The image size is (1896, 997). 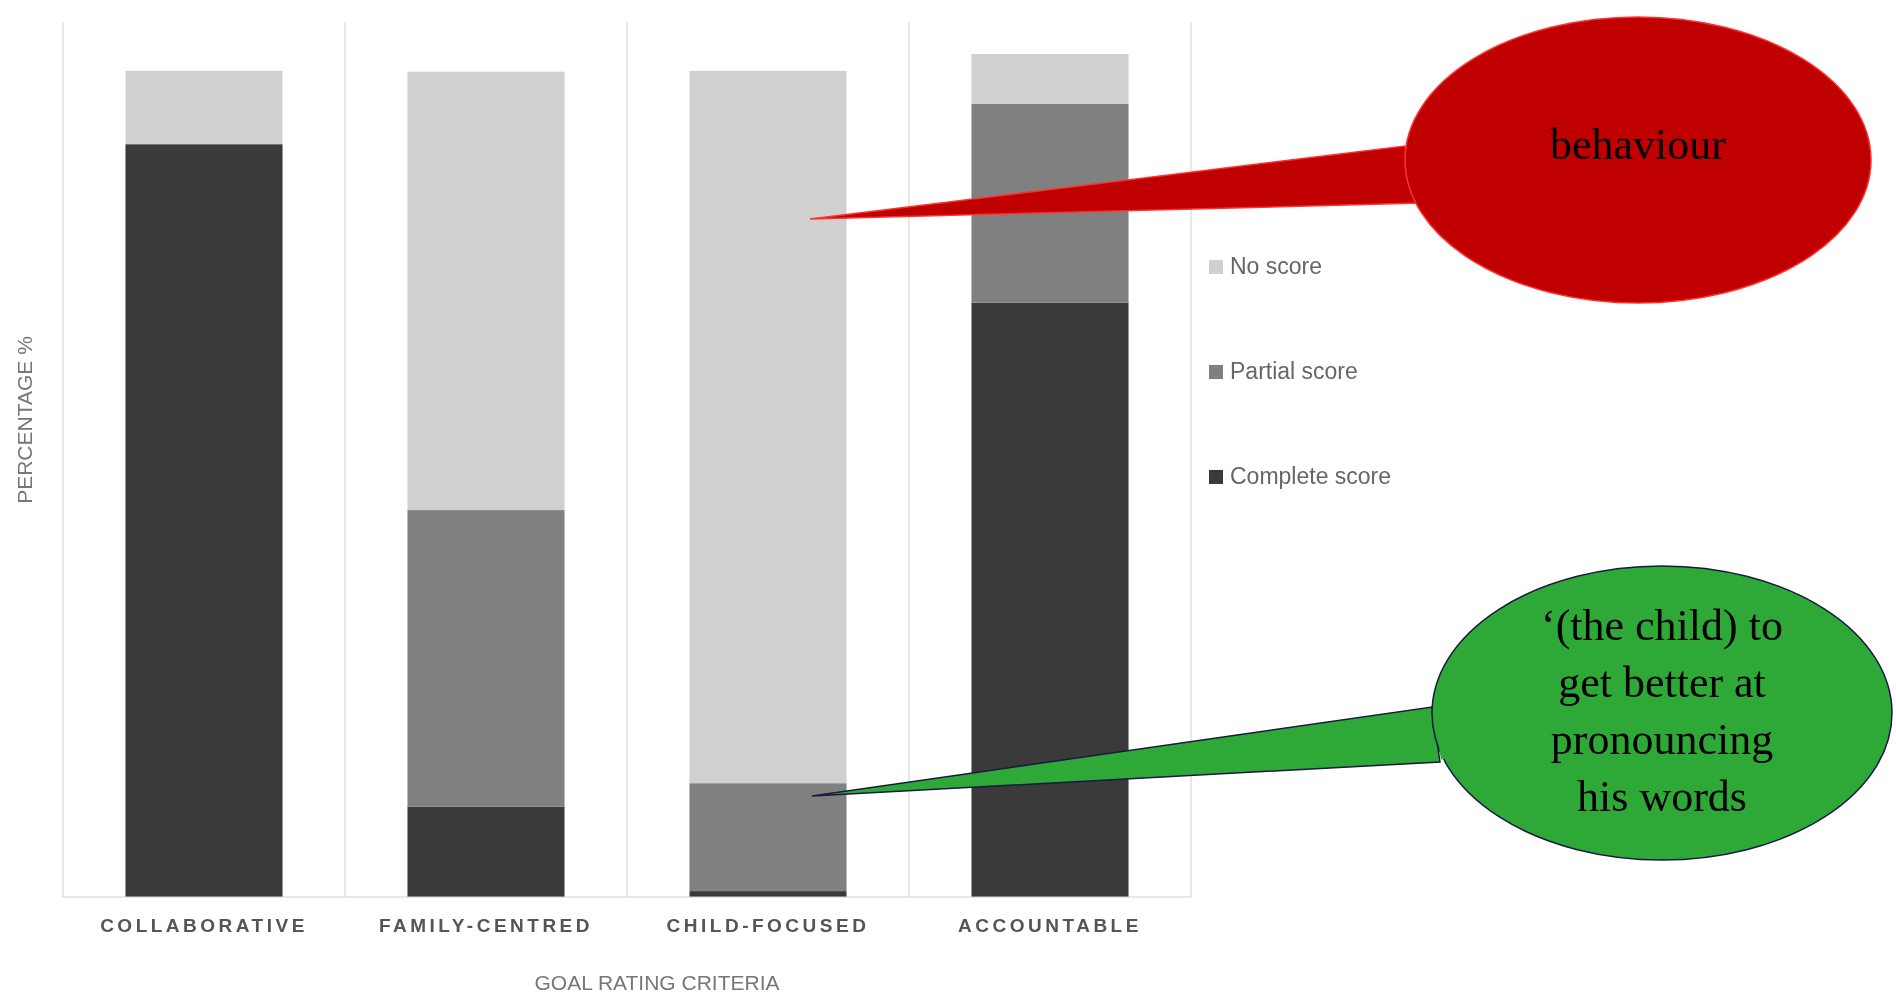 What do you see at coordinates (204, 925) in the screenshot?
I see `x-tick-label: COLLABORATIVE` at bounding box center [204, 925].